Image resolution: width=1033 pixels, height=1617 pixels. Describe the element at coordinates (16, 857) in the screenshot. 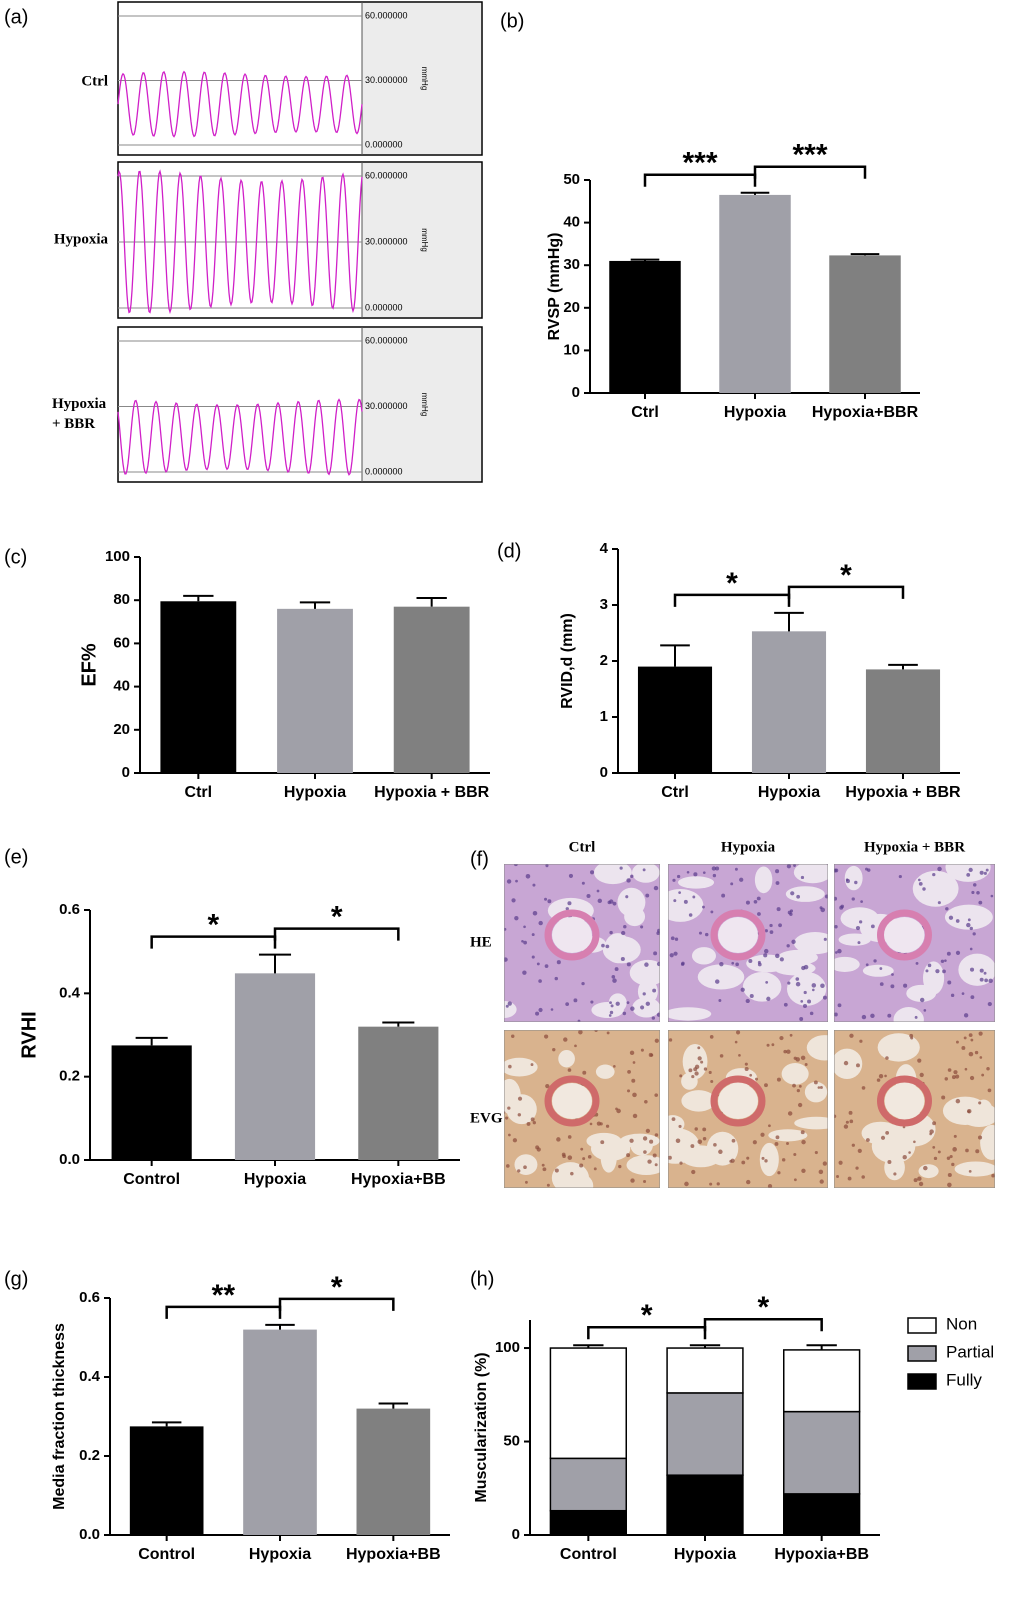

I see `panel-label: (e)` at that location.